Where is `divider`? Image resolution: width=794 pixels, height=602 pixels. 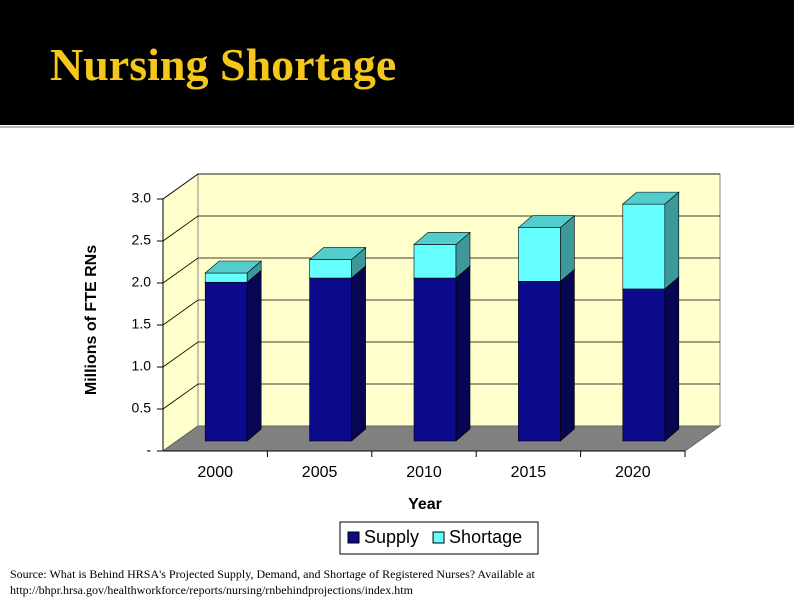 divider is located at coordinates (397, 127).